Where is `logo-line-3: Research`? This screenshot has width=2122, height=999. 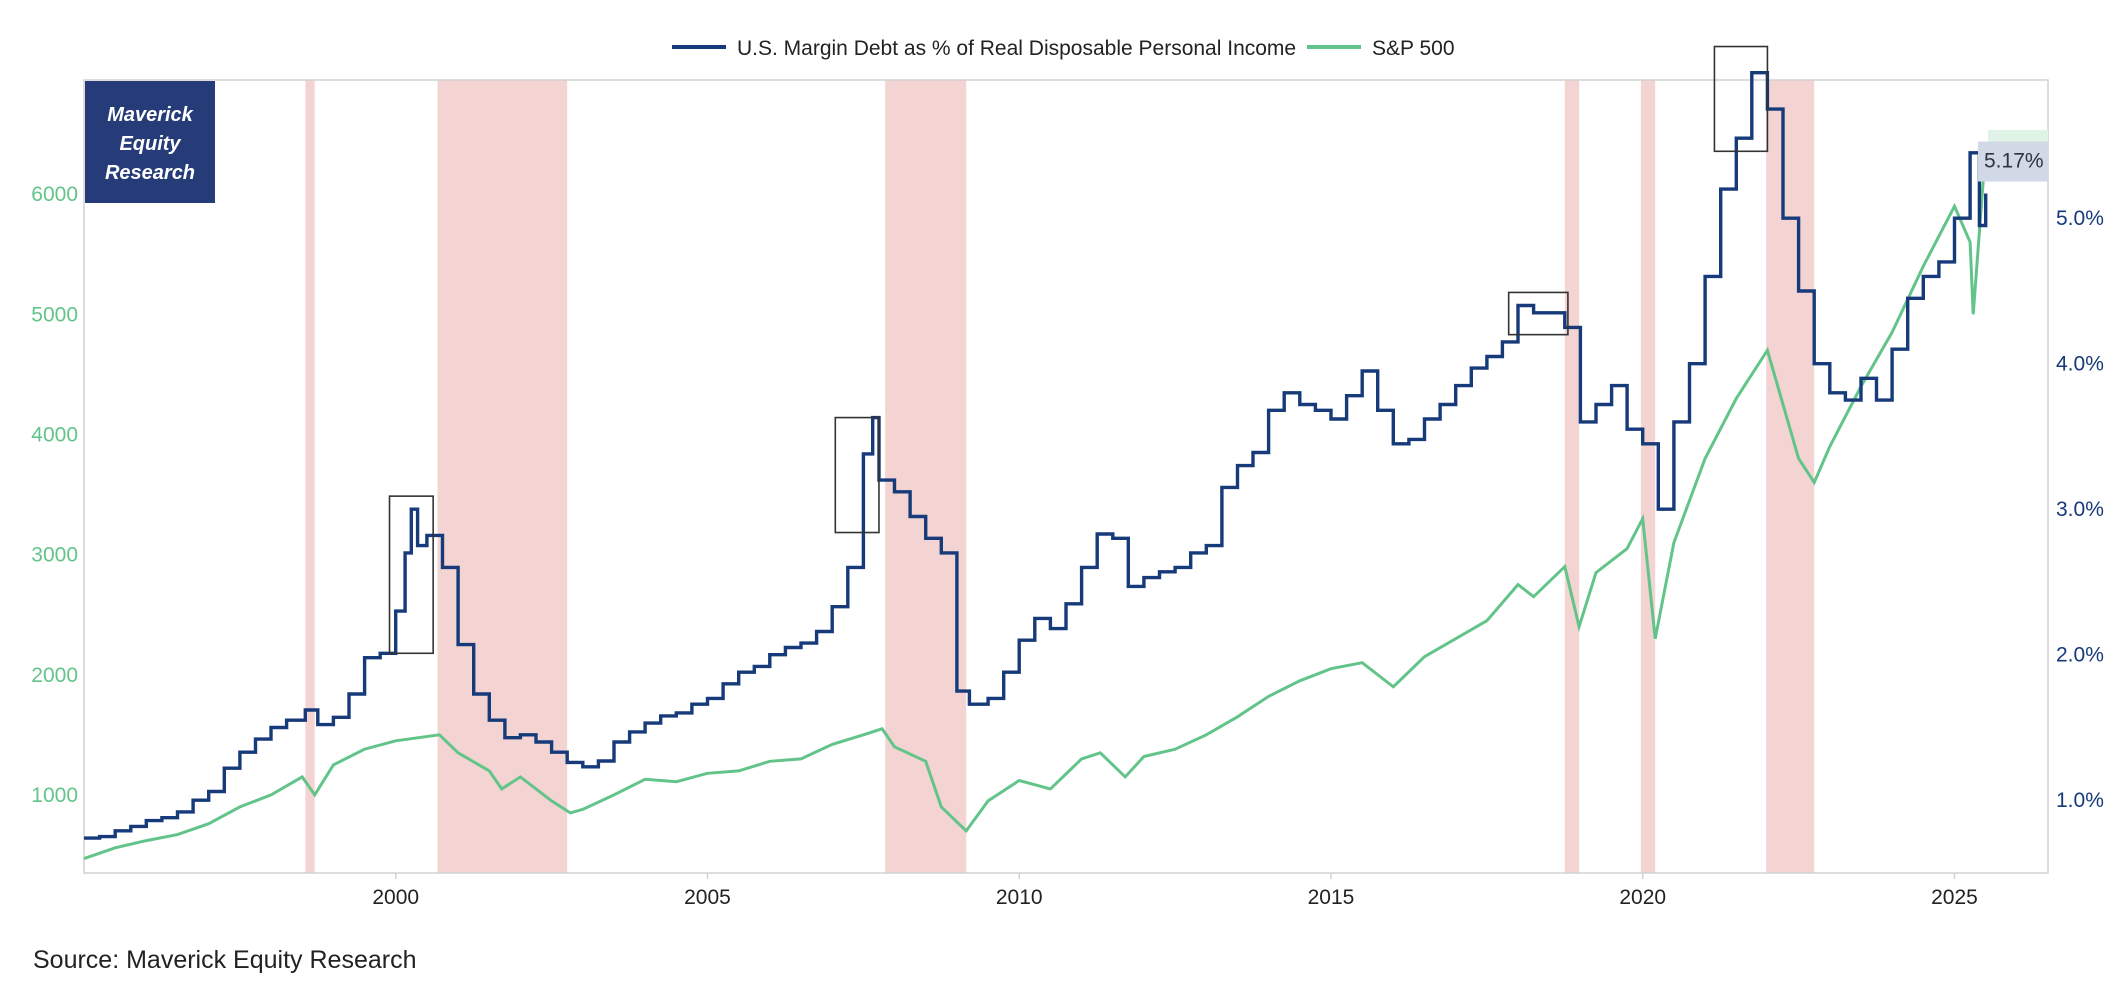 logo-line-3: Research is located at coordinates (150, 173).